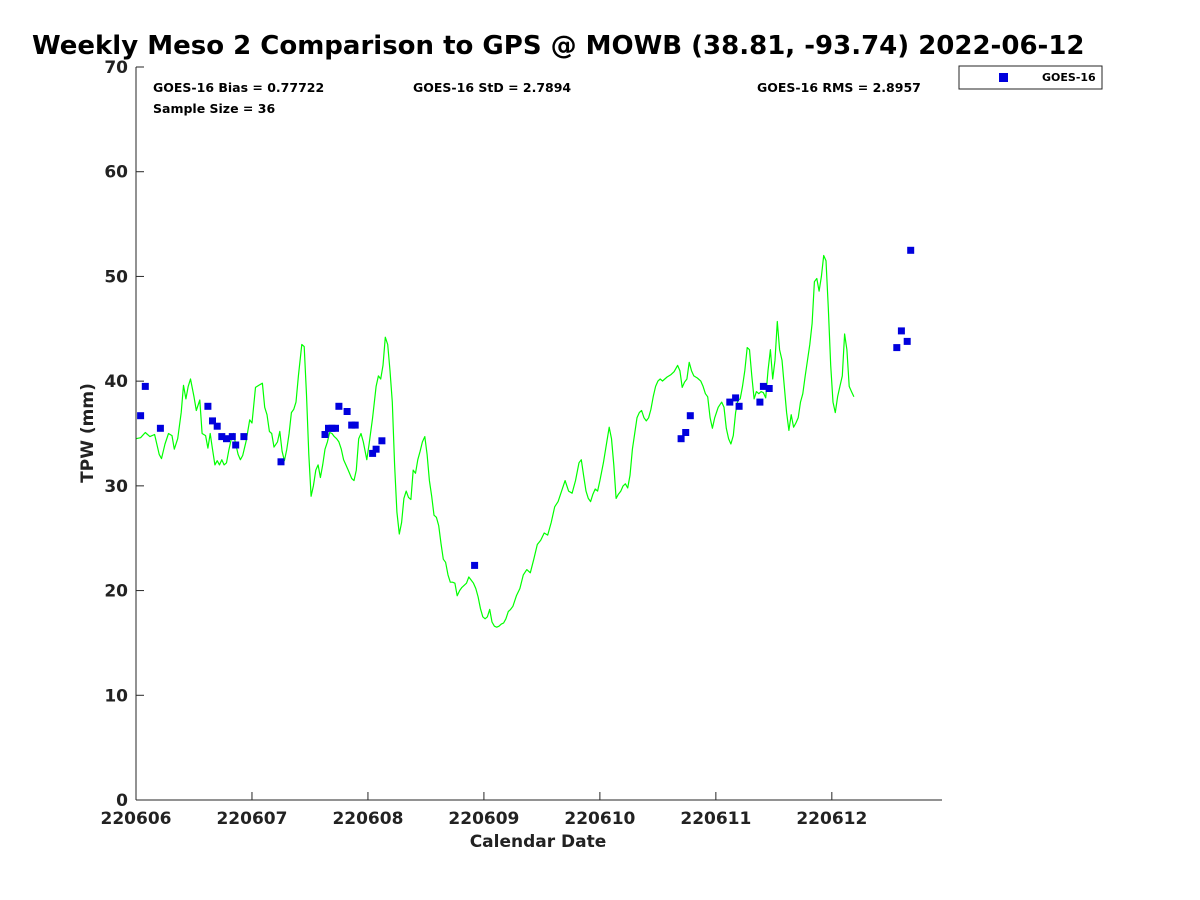 The width and height of the screenshot is (1200, 900). I want to click on x-axis-label: Calendar Date, so click(538, 842).